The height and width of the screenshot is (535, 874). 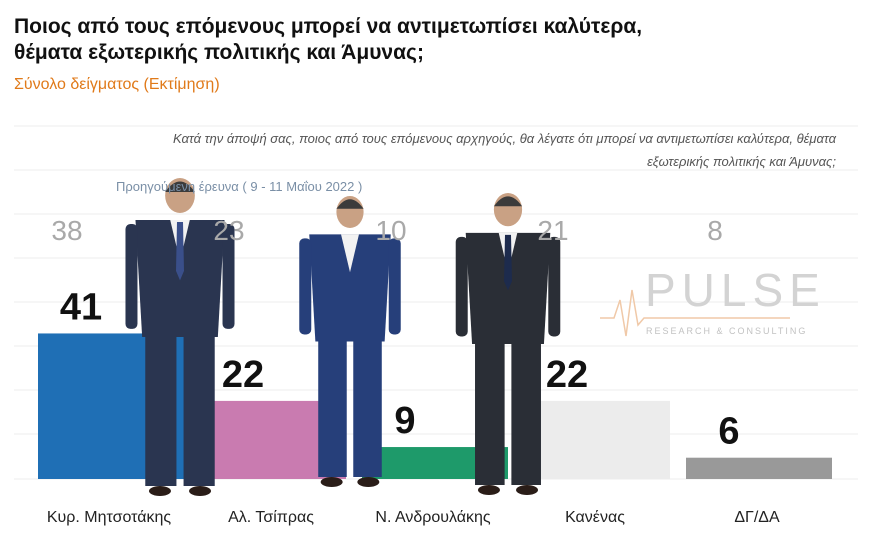 What do you see at coordinates (567, 375) in the screenshot?
I see `current-value-kanenas: 22` at bounding box center [567, 375].